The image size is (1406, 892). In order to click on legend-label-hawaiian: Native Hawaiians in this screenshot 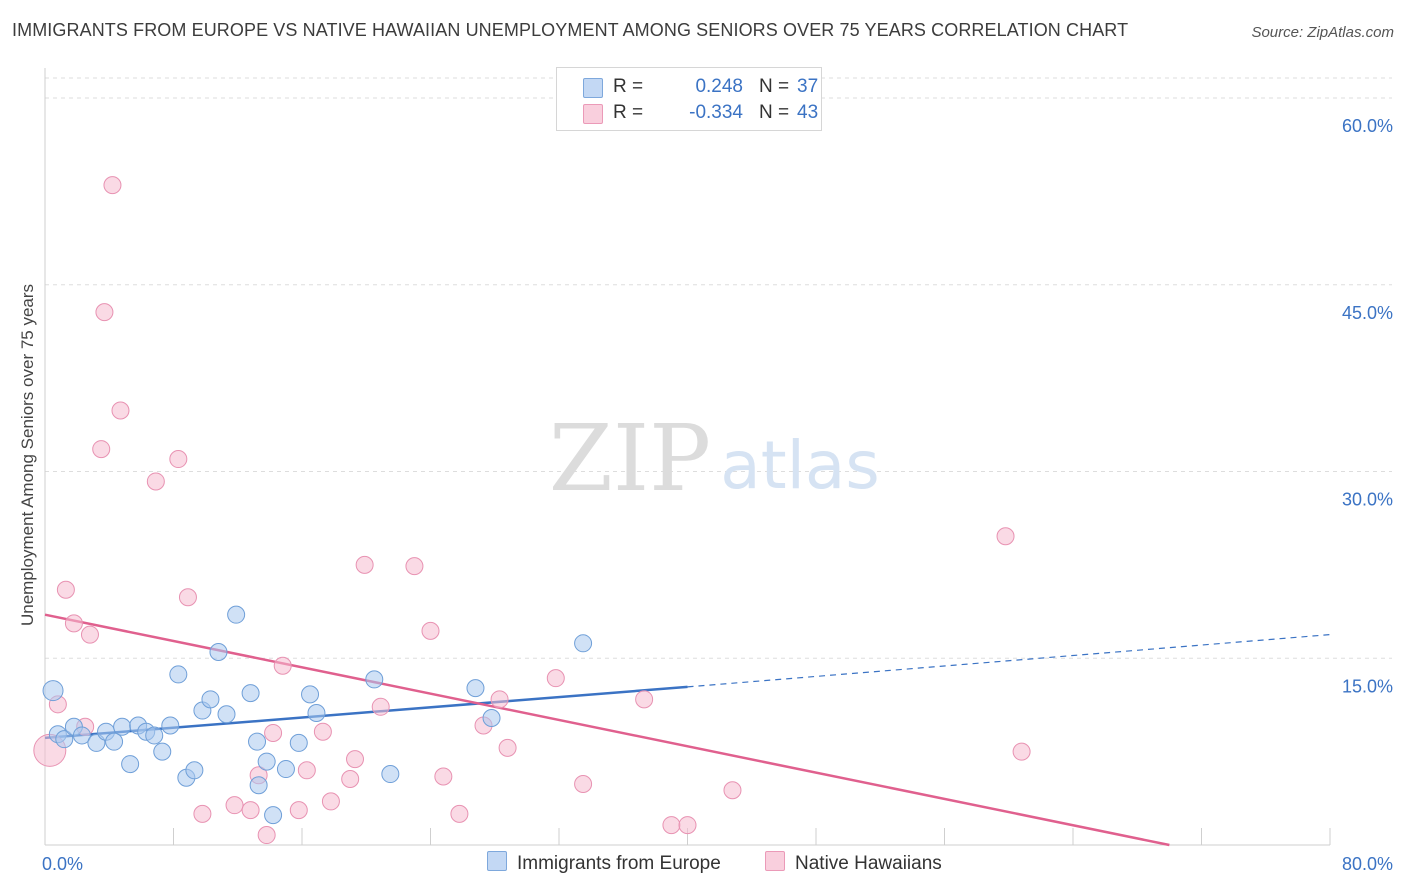, I will do `click(868, 863)`.